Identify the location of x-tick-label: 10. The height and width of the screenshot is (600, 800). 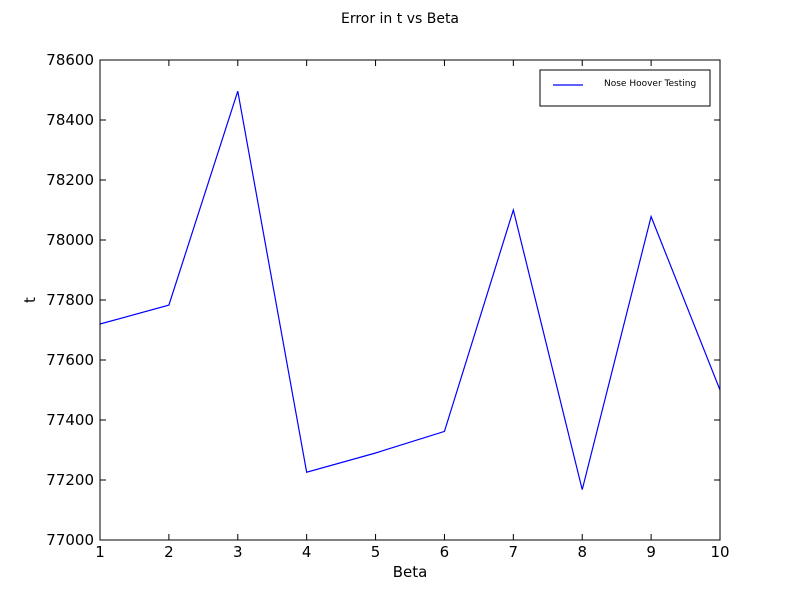
(719, 552).